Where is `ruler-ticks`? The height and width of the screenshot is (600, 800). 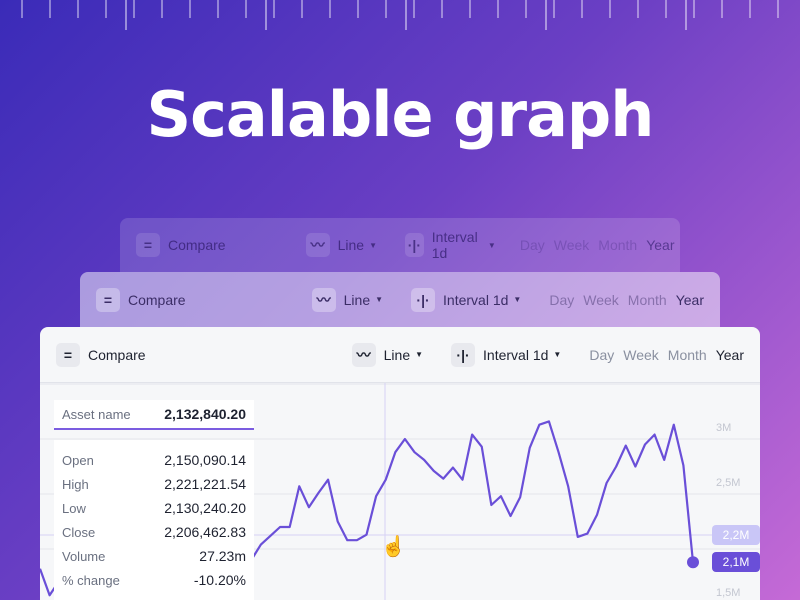
ruler-ticks is located at coordinates (400, 9).